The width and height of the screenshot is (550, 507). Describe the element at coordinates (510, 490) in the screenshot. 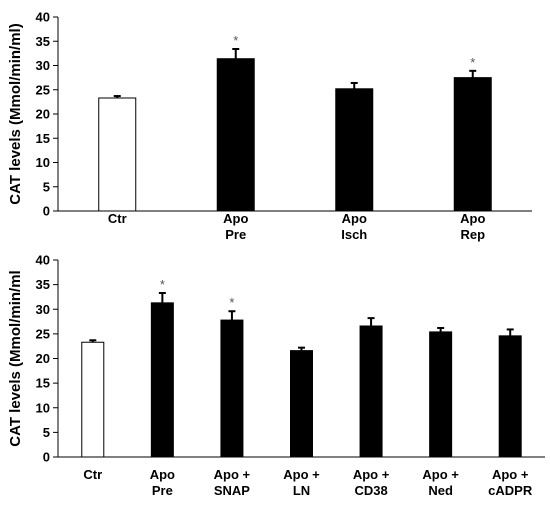

I see `x-tick-label: cADPR` at that location.